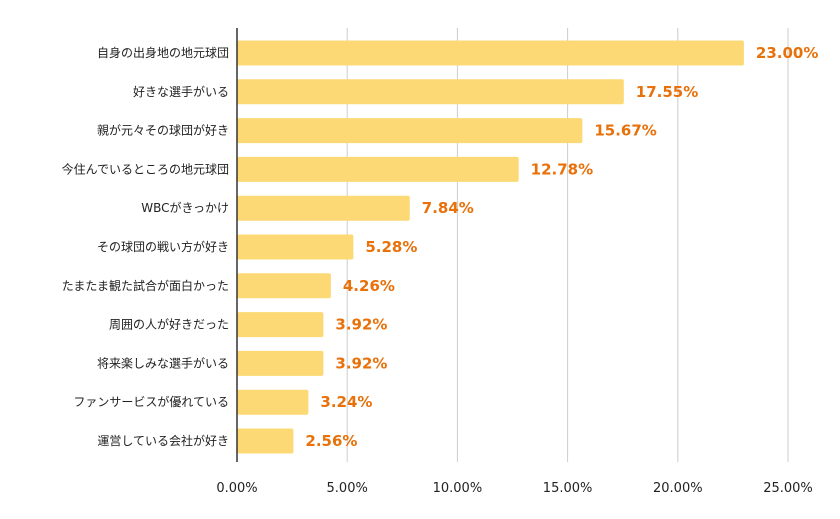 The image size is (840, 519). Describe the element at coordinates (678, 488) in the screenshot. I see `x-tick-label: 20.00%` at that location.